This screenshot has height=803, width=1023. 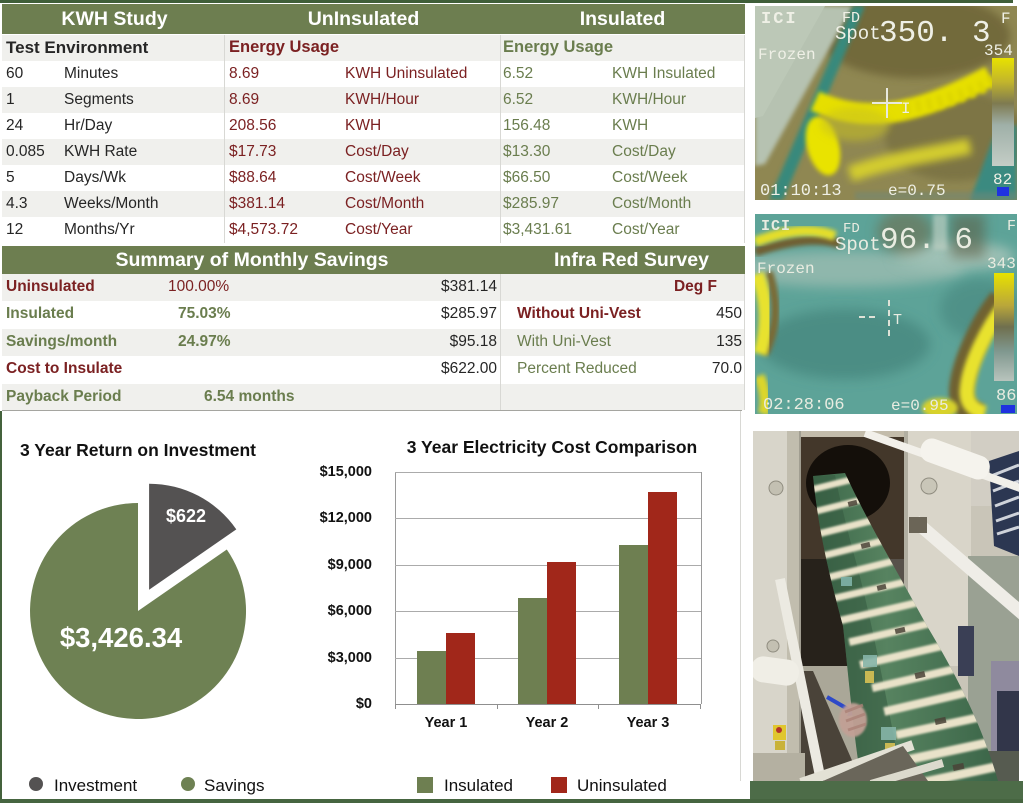 What do you see at coordinates (186, 516) in the screenshot?
I see `svg-text: $622` at bounding box center [186, 516].